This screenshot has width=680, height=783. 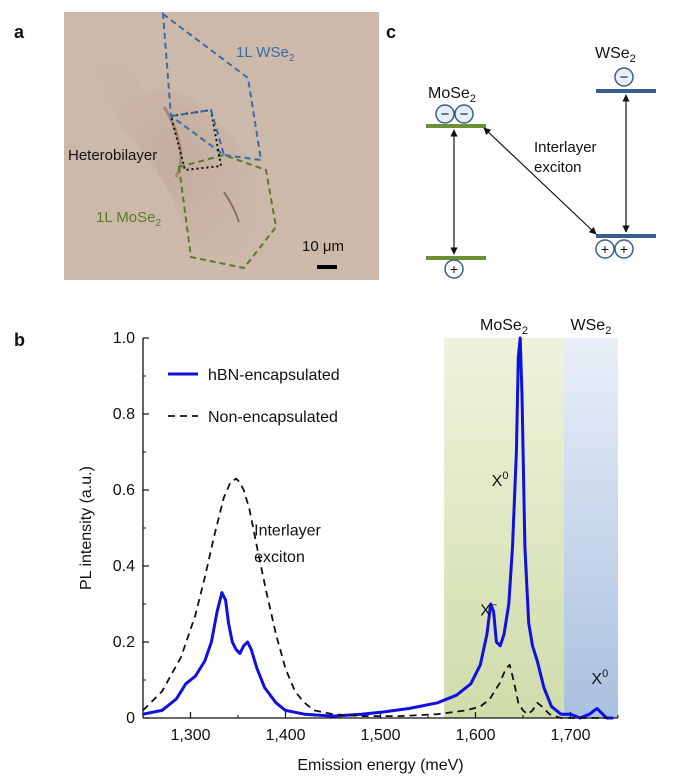 What do you see at coordinates (124, 490) in the screenshot?
I see `y-tick-label: 0.6` at bounding box center [124, 490].